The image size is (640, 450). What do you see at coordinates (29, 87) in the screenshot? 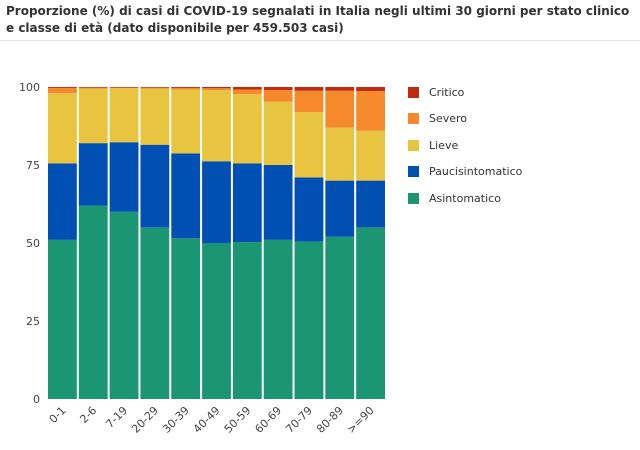
I see `y-tick-label: 100` at bounding box center [29, 87].